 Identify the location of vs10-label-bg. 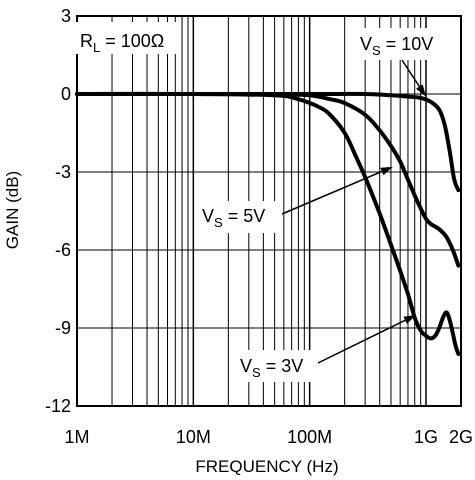
(406, 44).